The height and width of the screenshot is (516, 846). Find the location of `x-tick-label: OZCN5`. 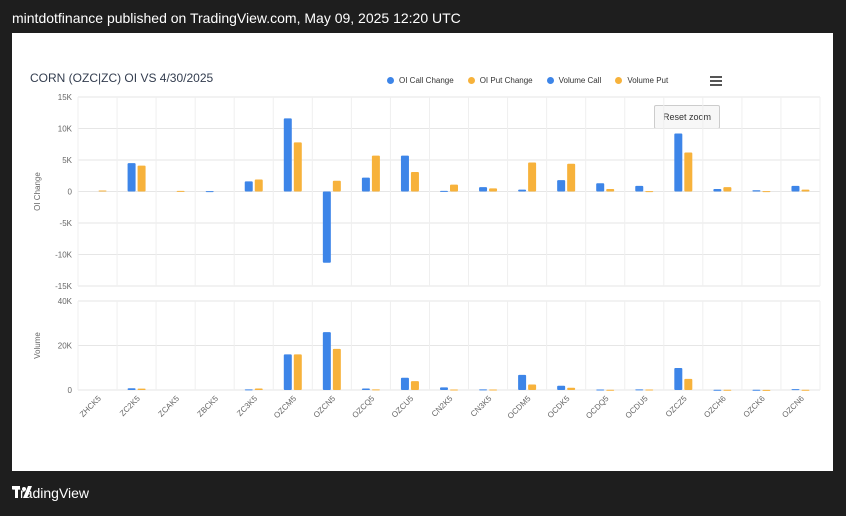

x-tick-label: OZCN5 is located at coordinates (325, 407).